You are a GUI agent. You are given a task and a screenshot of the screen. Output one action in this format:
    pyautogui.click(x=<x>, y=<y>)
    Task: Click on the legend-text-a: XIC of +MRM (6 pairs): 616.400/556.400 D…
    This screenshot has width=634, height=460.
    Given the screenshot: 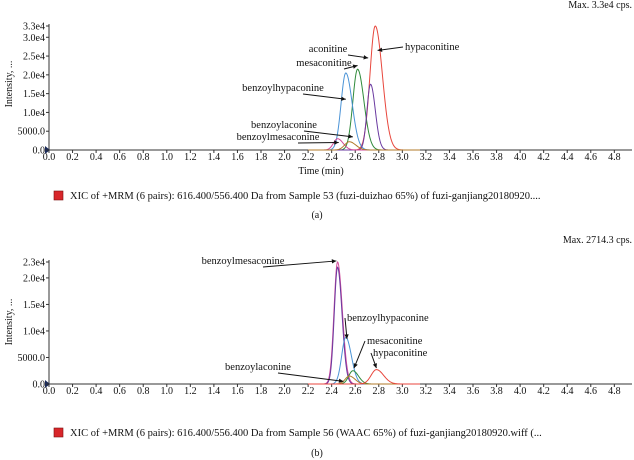 What is the action you would take?
    pyautogui.click(x=305, y=196)
    